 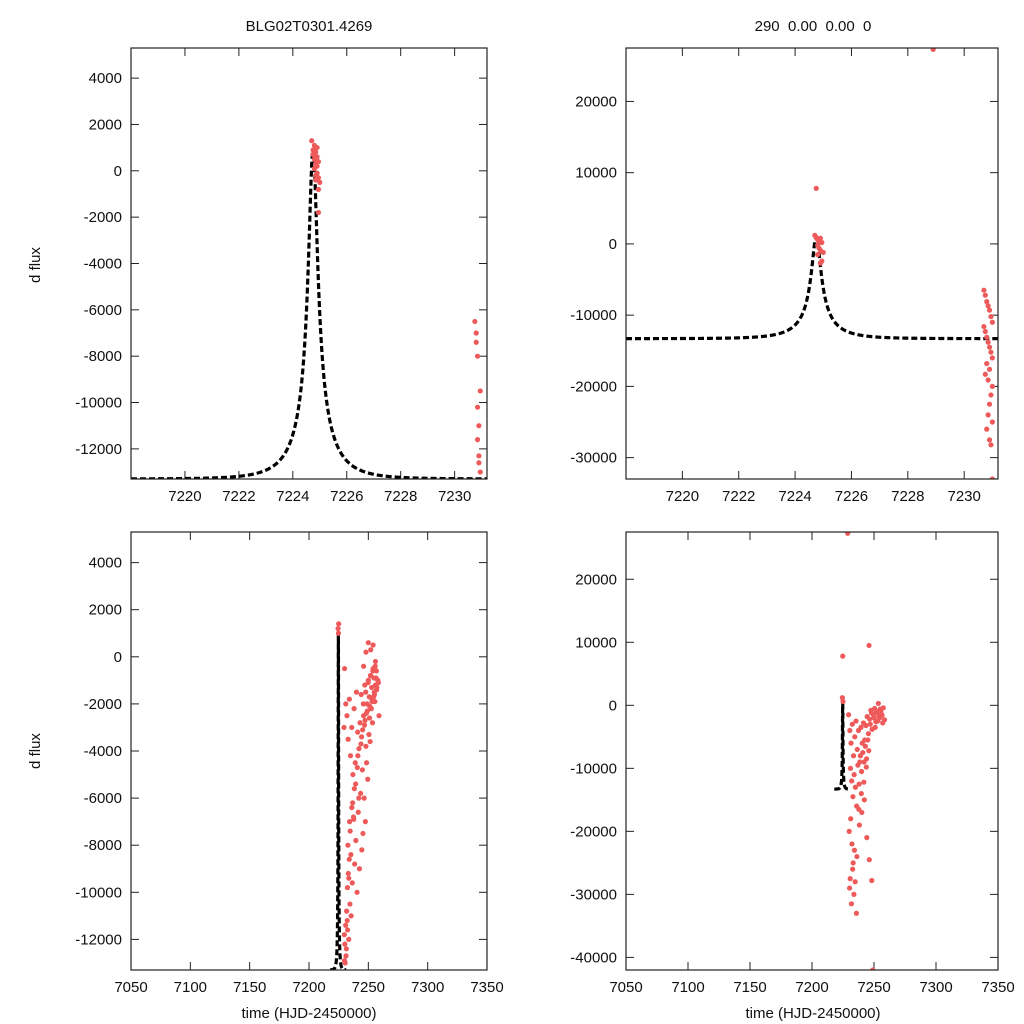 I want to click on x-tick-label: 7150, so click(x=749, y=987).